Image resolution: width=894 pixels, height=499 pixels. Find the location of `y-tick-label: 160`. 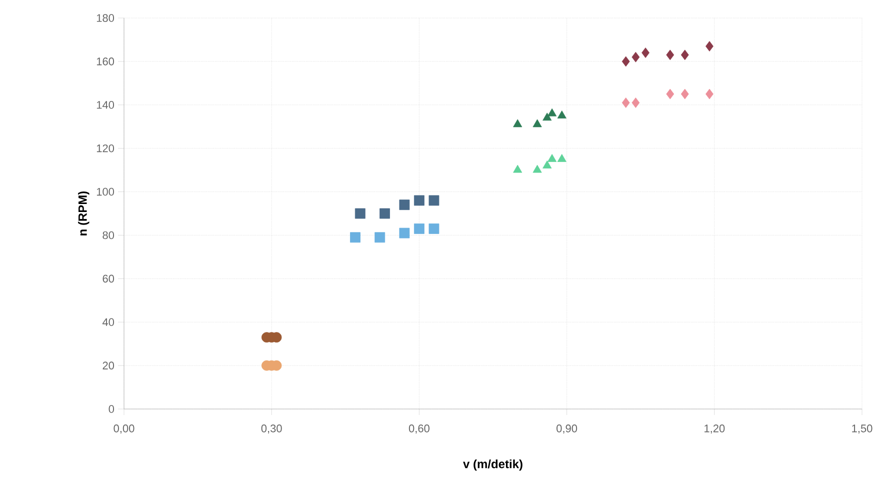

y-tick-label: 160 is located at coordinates (105, 62).